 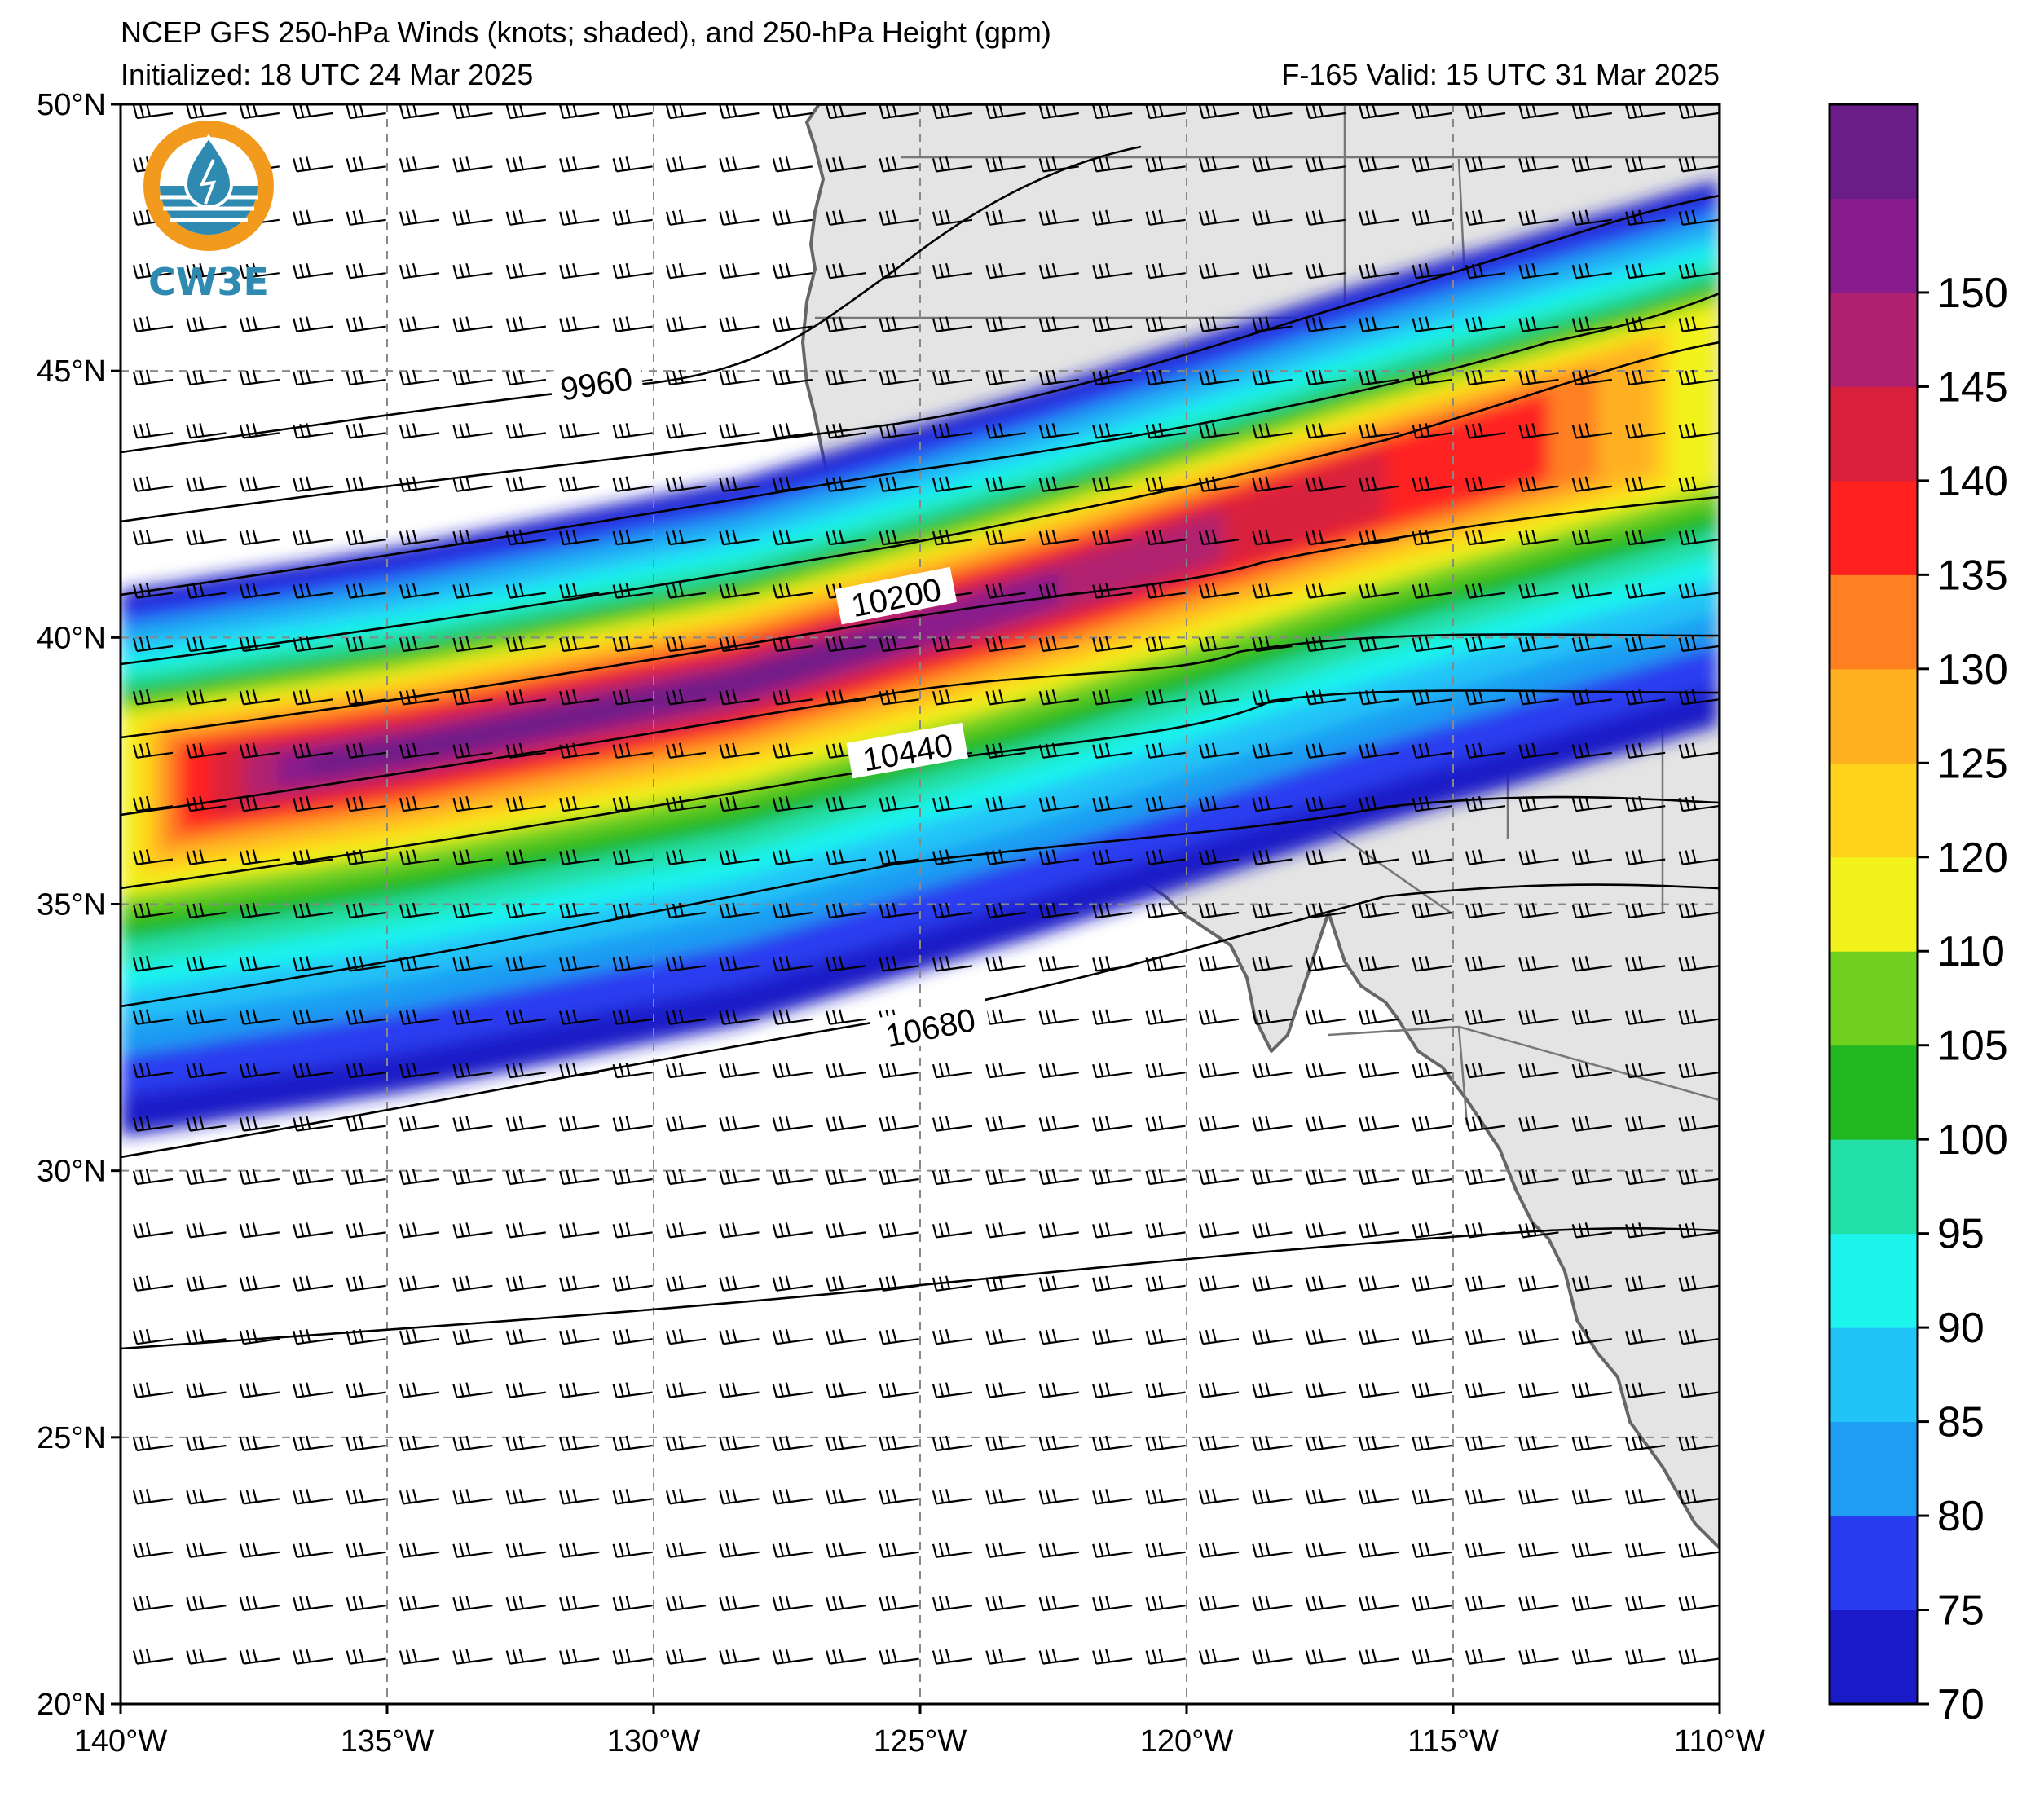 I want to click on colorbar-label: 140, so click(x=1972, y=481).